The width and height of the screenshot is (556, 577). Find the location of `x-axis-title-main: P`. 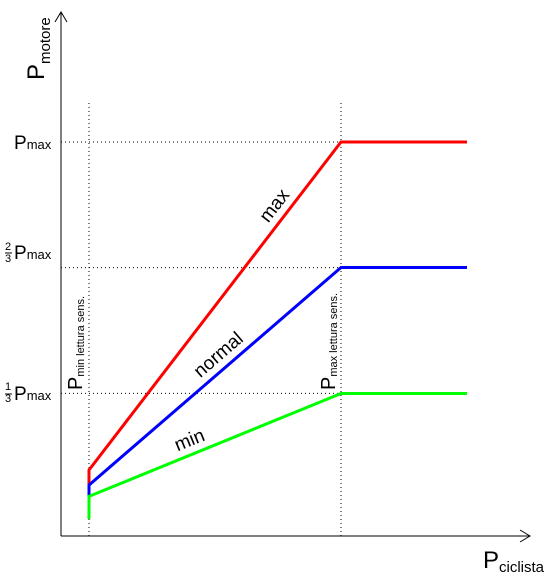

x-axis-title-main: P is located at coordinates (491, 560).